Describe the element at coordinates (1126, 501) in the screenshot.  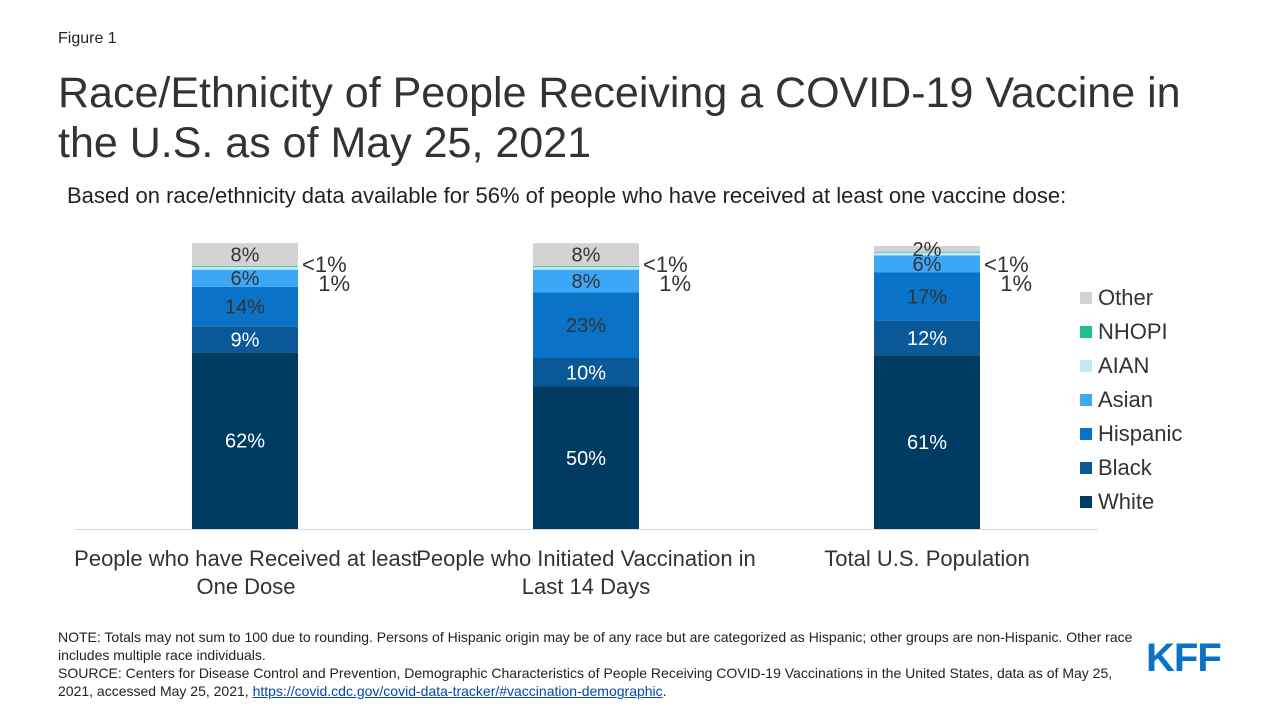
I see `legend-label: White` at that location.